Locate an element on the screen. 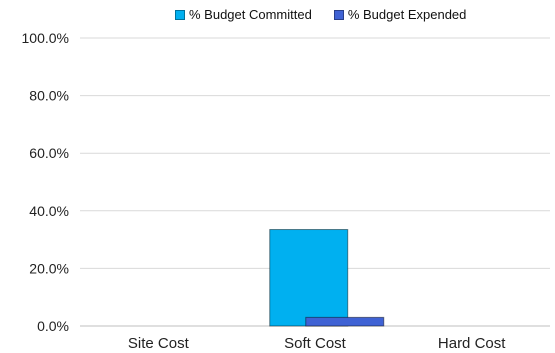 This screenshot has width=555, height=353. legend-item-expended: % Budget Expended is located at coordinates (400, 14).